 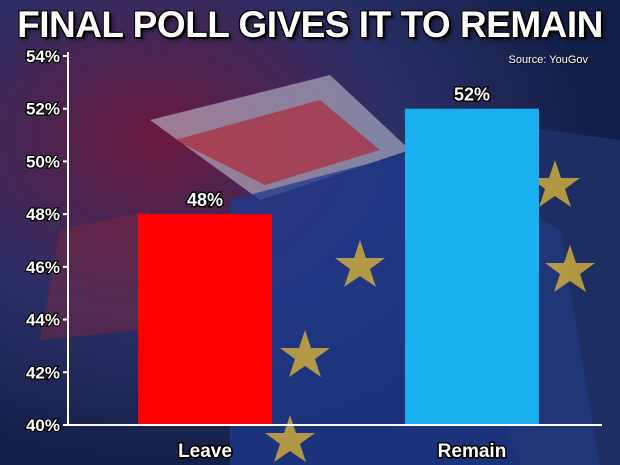 I want to click on data-label-remain: 52%, so click(x=472, y=95).